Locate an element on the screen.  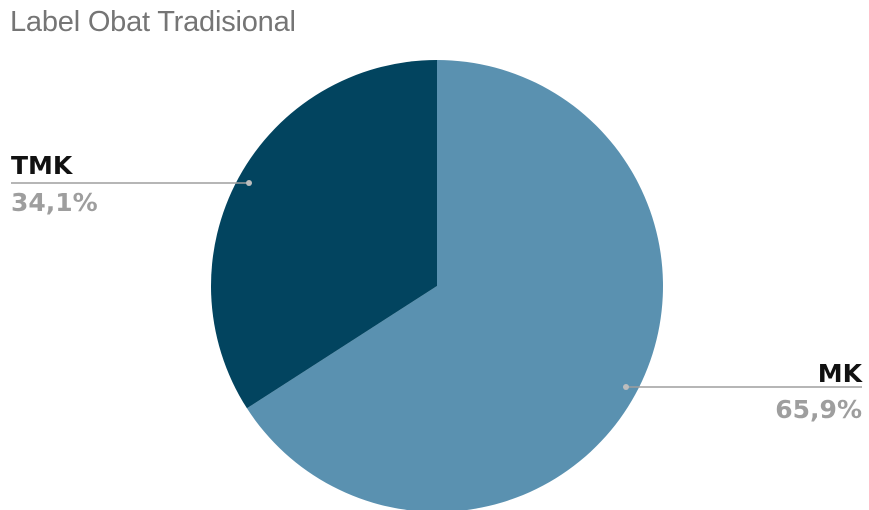
slice-label-tmk: TMK is located at coordinates (42, 165).